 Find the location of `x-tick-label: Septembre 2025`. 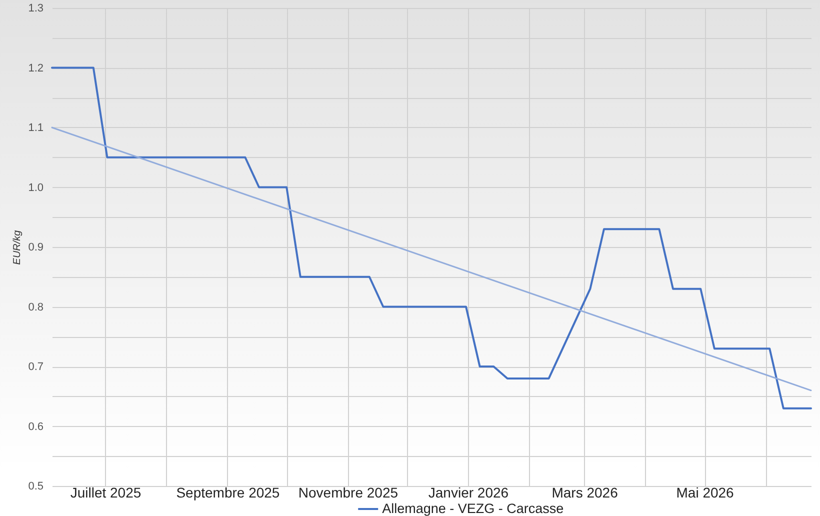

x-tick-label: Septembre 2025 is located at coordinates (228, 492).